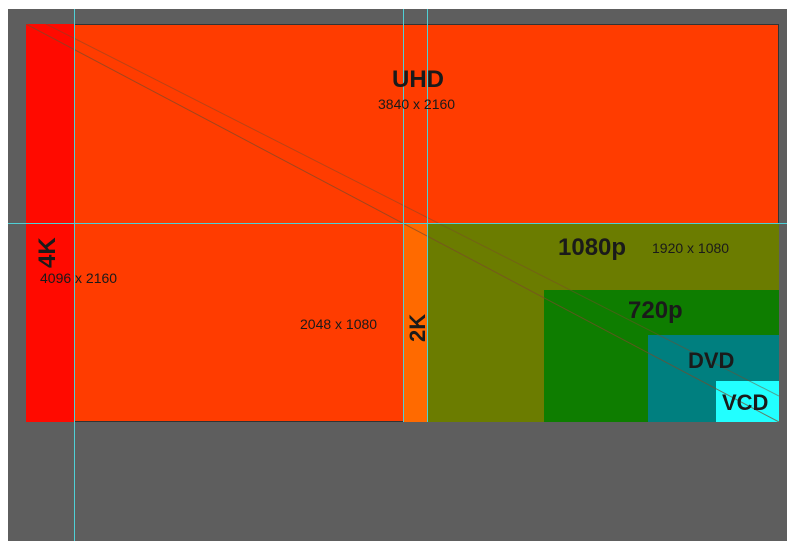 The width and height of the screenshot is (787, 541). I want to click on 720p-label: 720p, so click(655, 310).